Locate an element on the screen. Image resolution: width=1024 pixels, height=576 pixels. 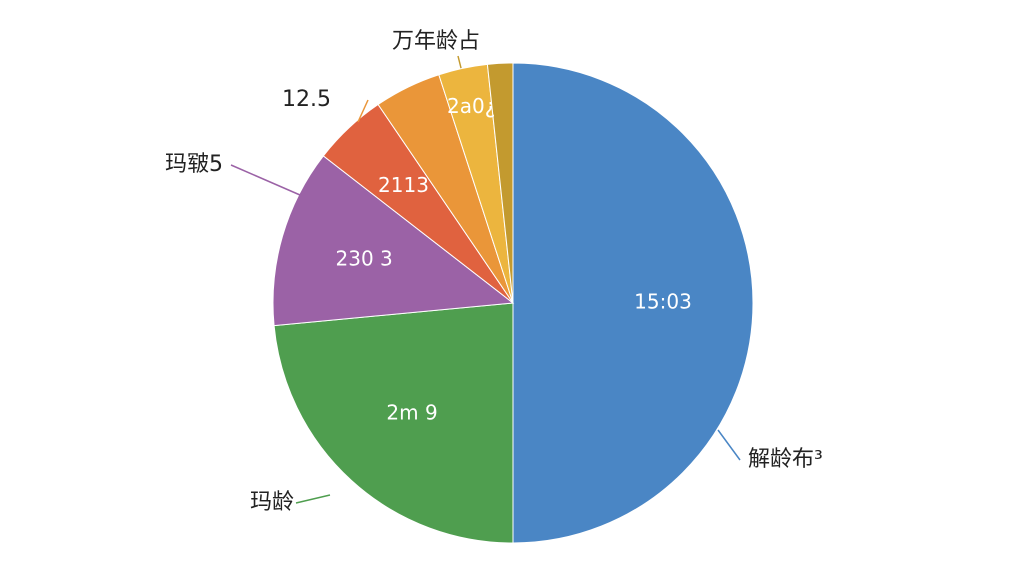
slice-annotation: 2a0¿ is located at coordinates (471, 106).